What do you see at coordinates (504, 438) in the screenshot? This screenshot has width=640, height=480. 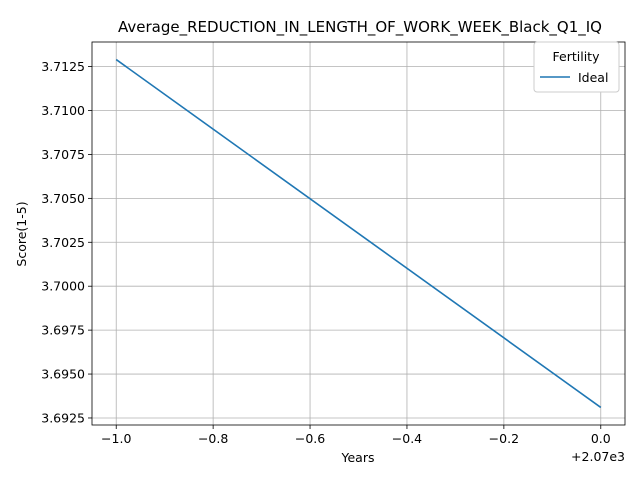 I see `x-tick-label: −0.2` at bounding box center [504, 438].